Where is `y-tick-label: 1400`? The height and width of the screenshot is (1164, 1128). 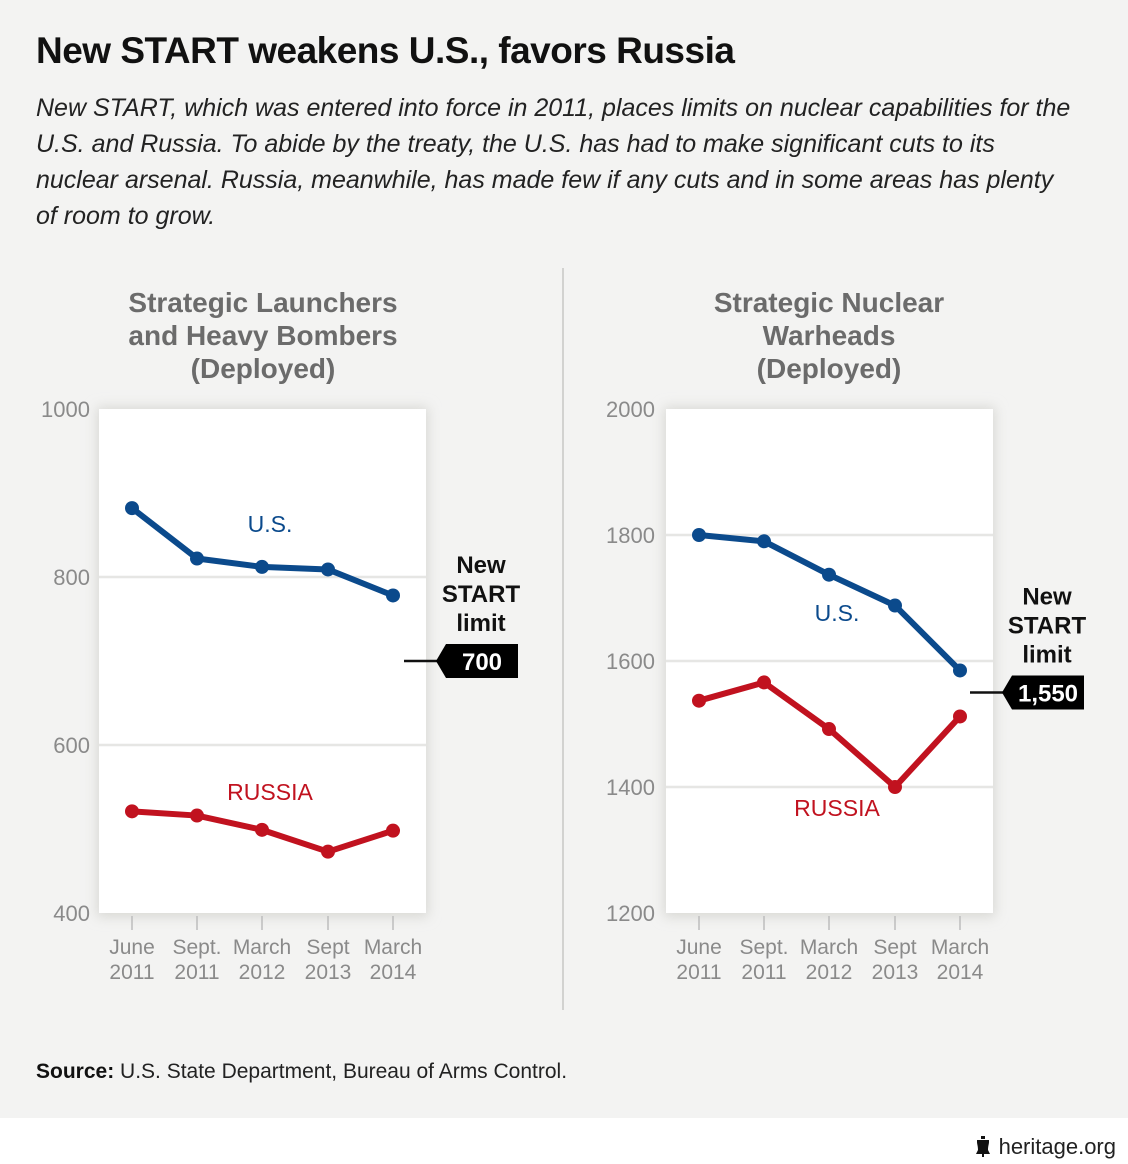 y-tick-label: 1400 is located at coordinates (630, 787).